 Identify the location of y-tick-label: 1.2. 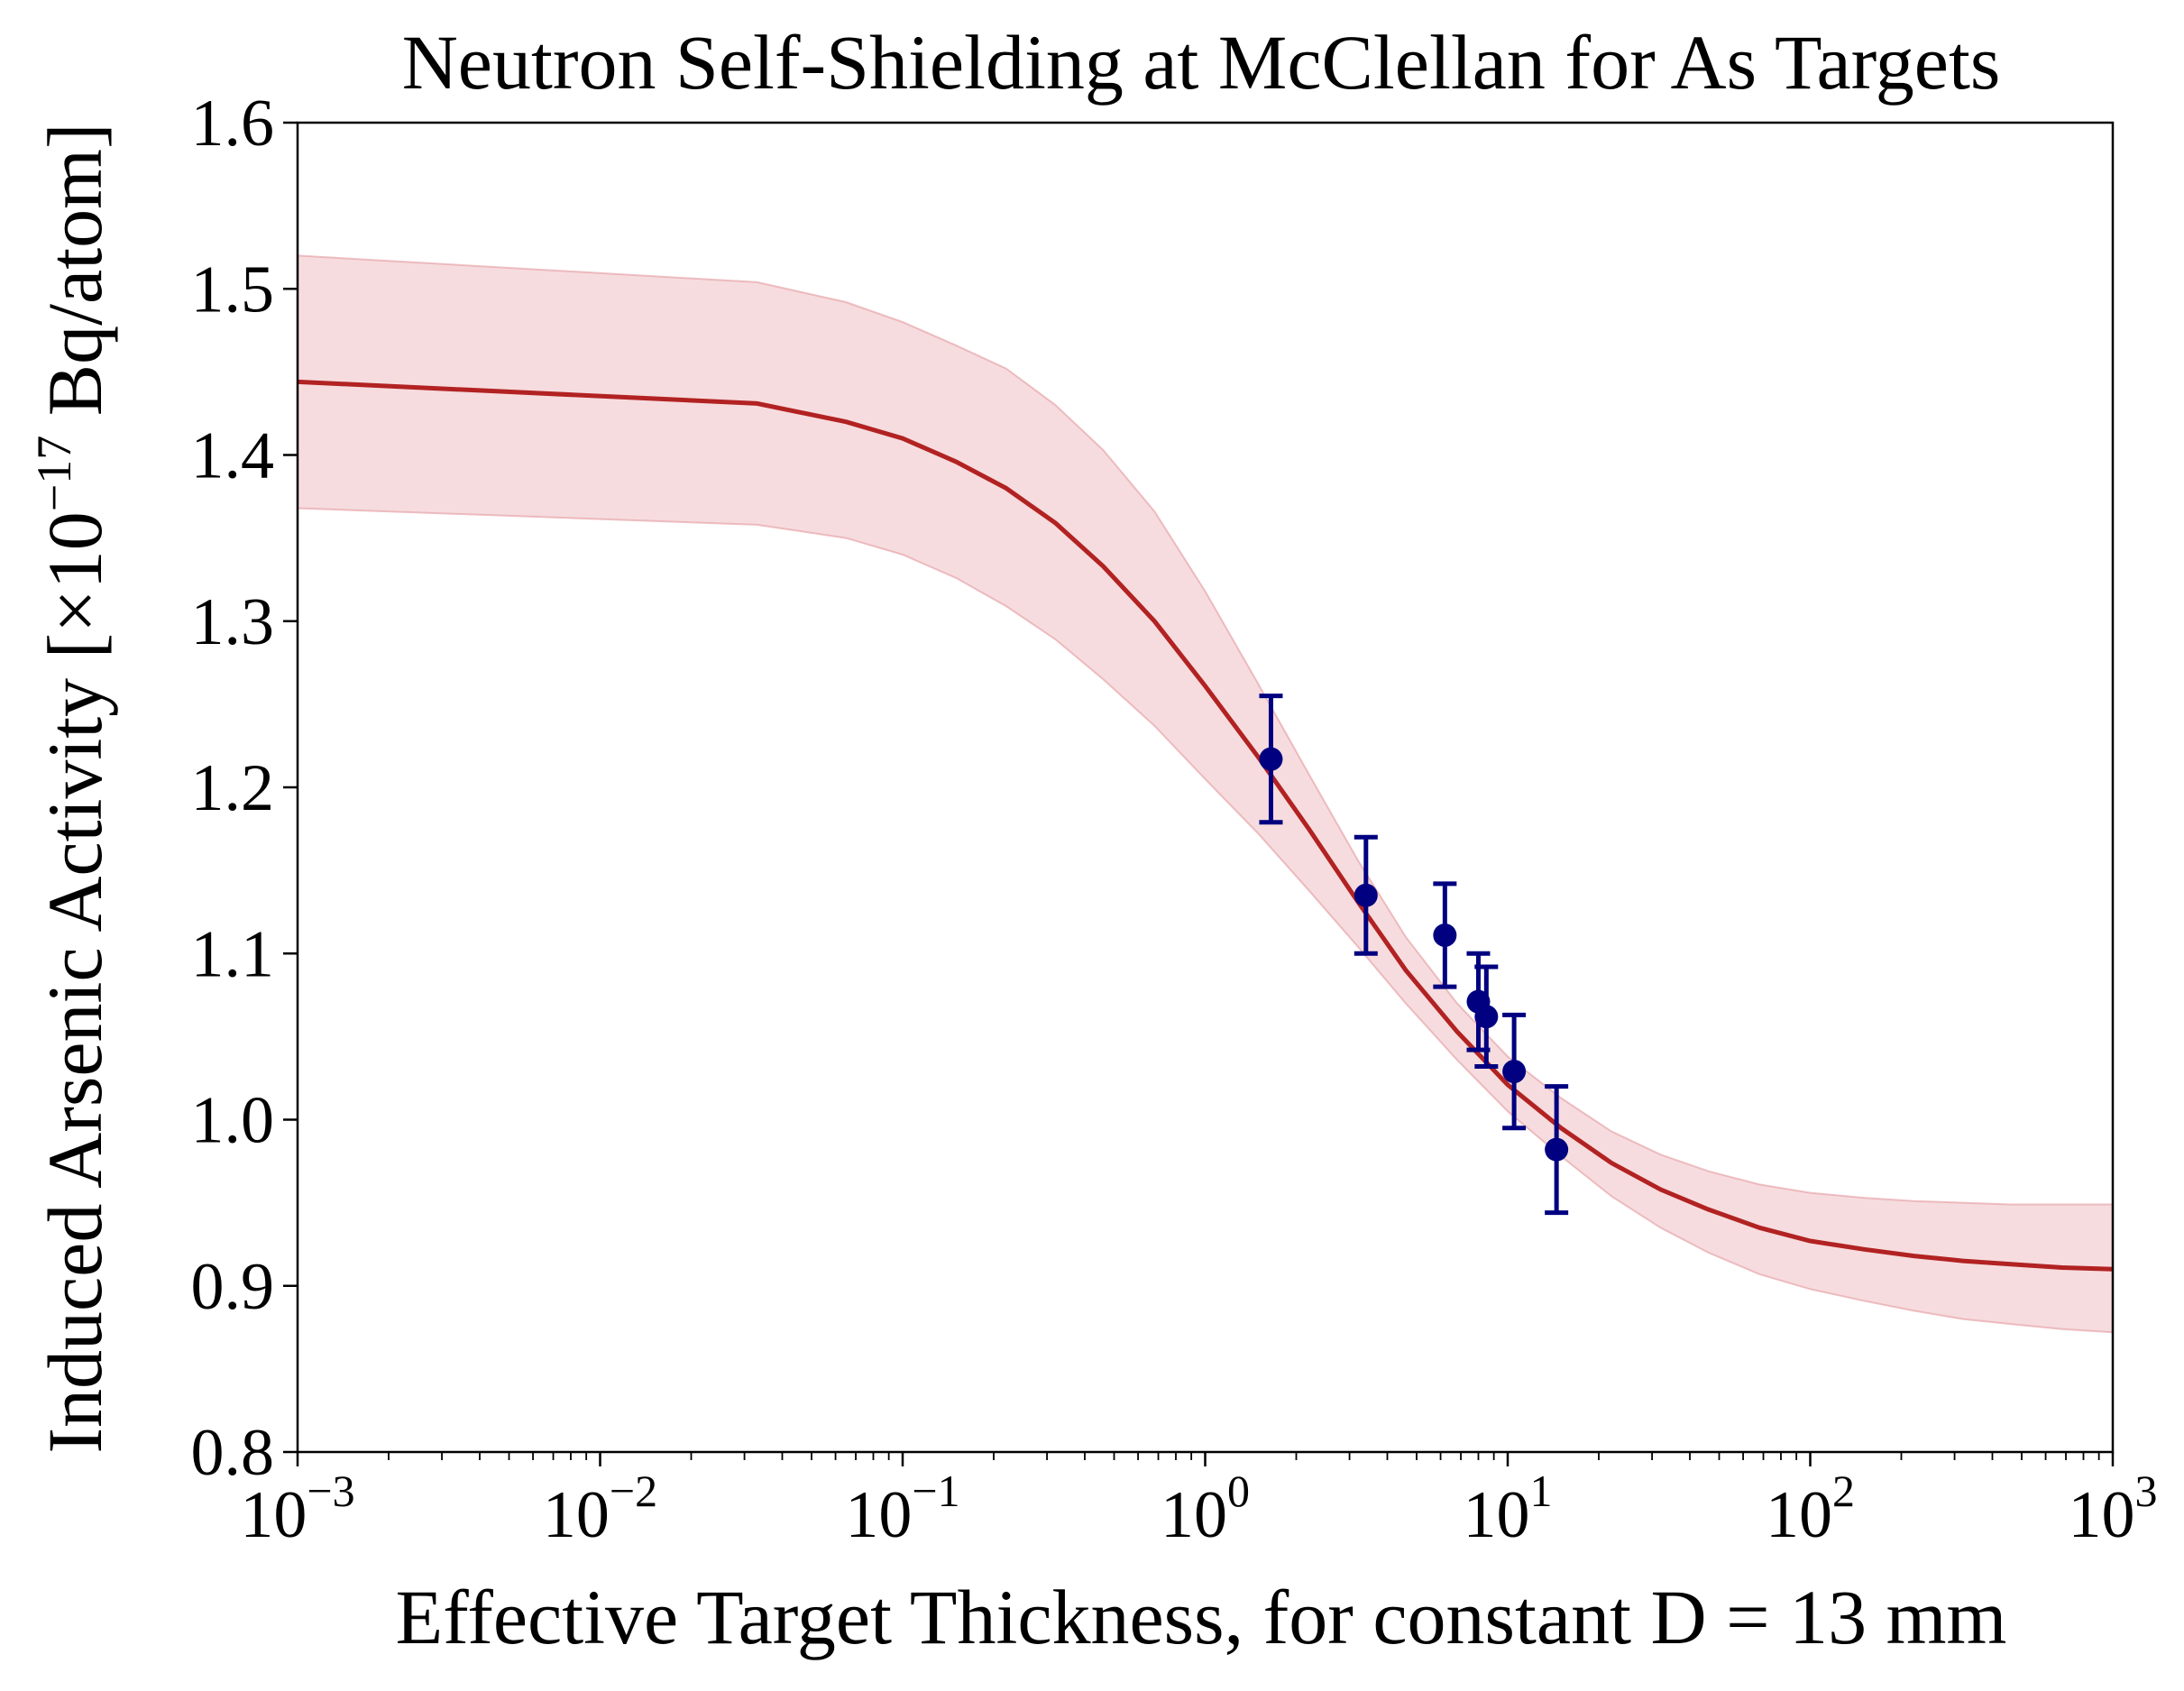
(233, 788).